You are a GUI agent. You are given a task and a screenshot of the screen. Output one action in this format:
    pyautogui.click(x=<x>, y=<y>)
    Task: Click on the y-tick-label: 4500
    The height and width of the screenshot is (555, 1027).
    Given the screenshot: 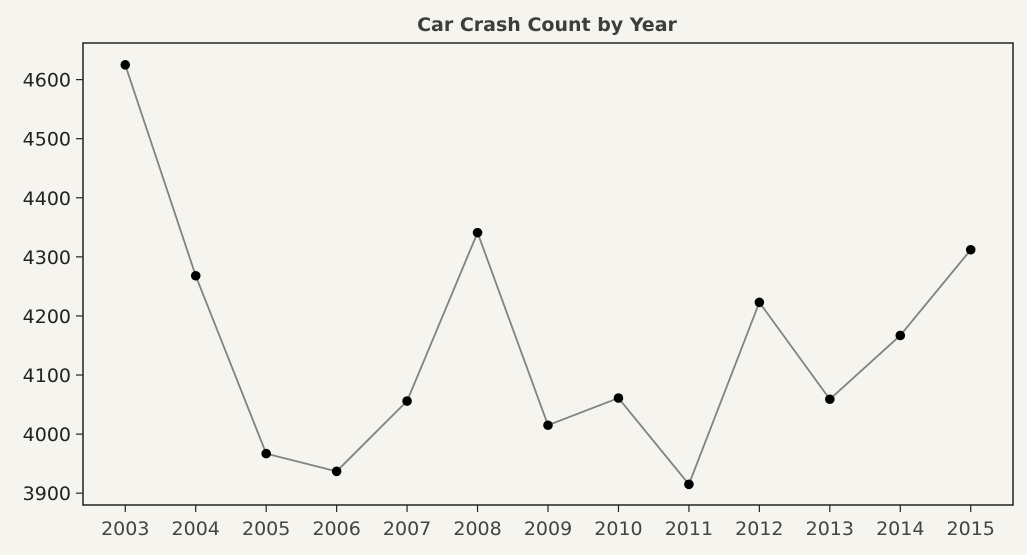 What is the action you would take?
    pyautogui.click(x=47, y=140)
    